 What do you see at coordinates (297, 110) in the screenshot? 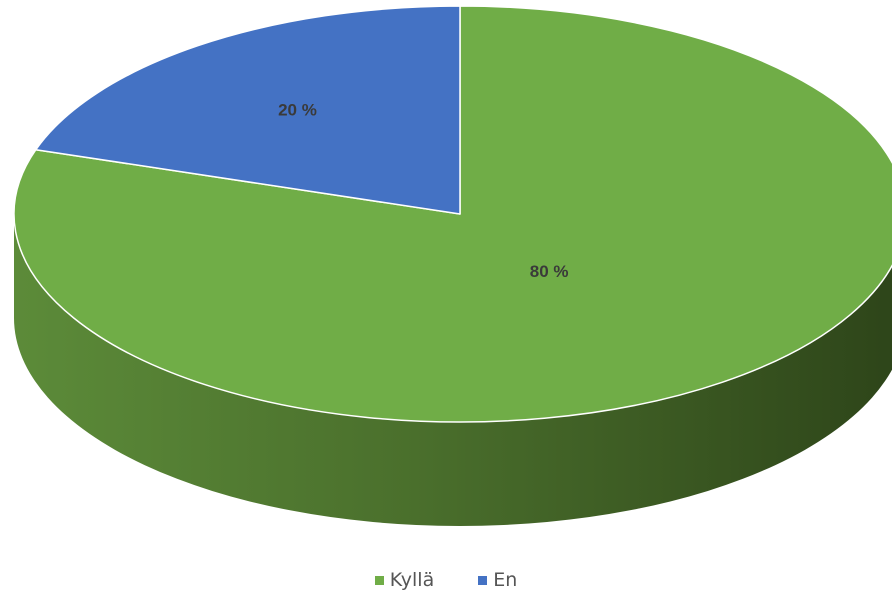
I see `data-label-en: 20 %` at bounding box center [297, 110].